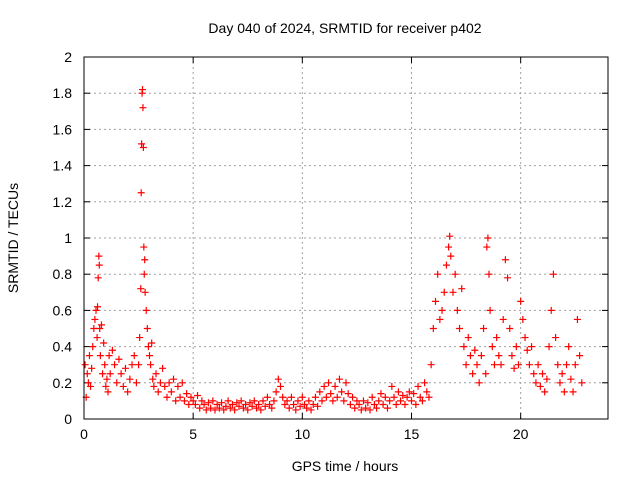 This screenshot has height=480, width=640. What do you see at coordinates (345, 466) in the screenshot?
I see `x-axis-title: GPS time / hours` at bounding box center [345, 466].